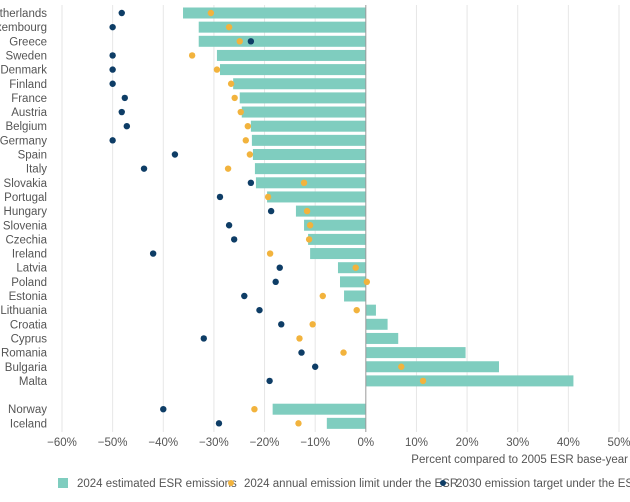  I want to click on x-tick-label: −20%, so click(265, 443).